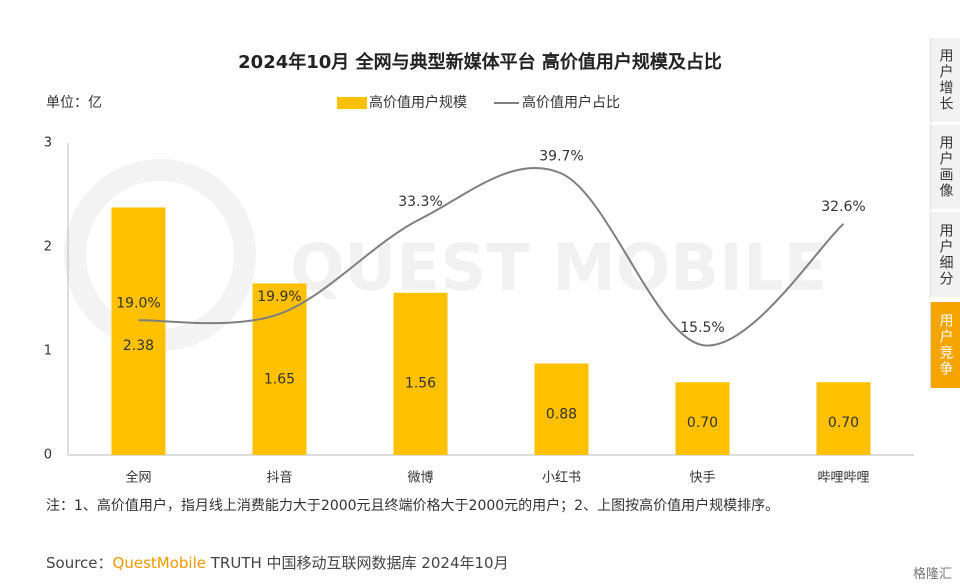  Describe the element at coordinates (420, 478) in the screenshot. I see `x-tick-label: 微博` at that location.